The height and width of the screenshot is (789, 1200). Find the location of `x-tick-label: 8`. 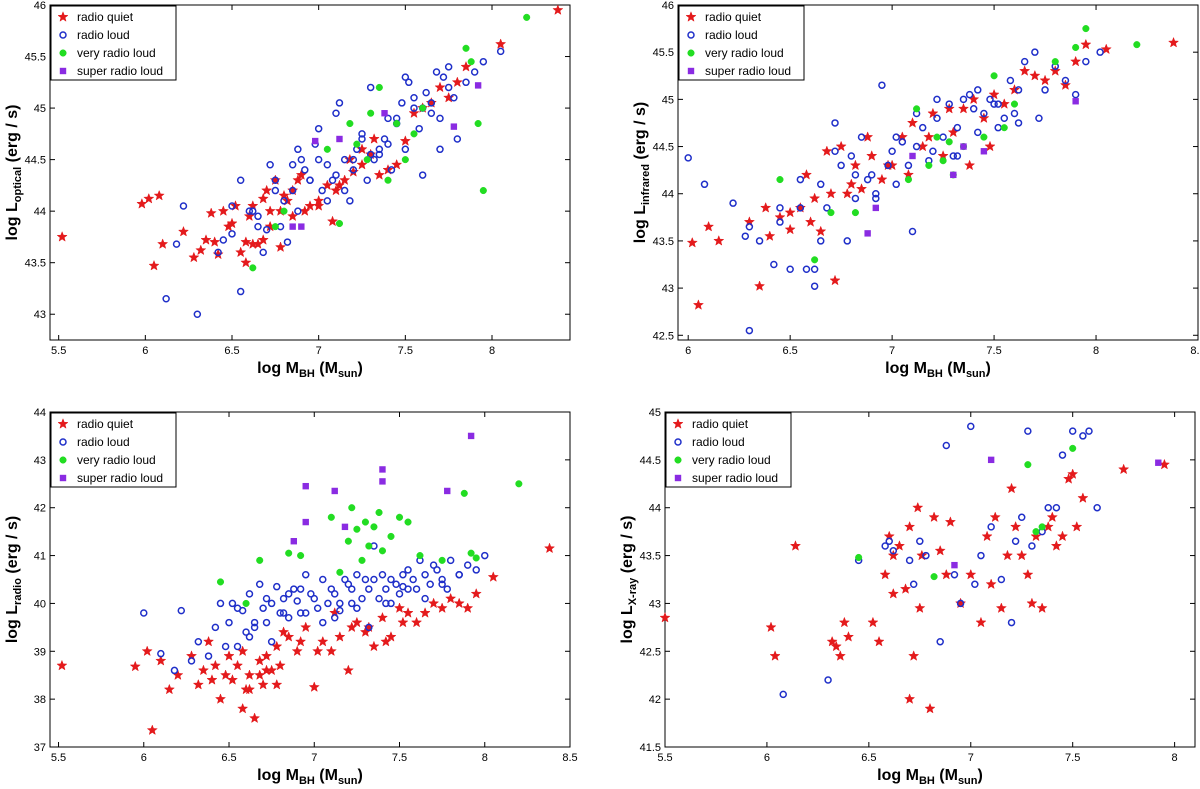

x-tick-label: 8 is located at coordinates (485, 758).